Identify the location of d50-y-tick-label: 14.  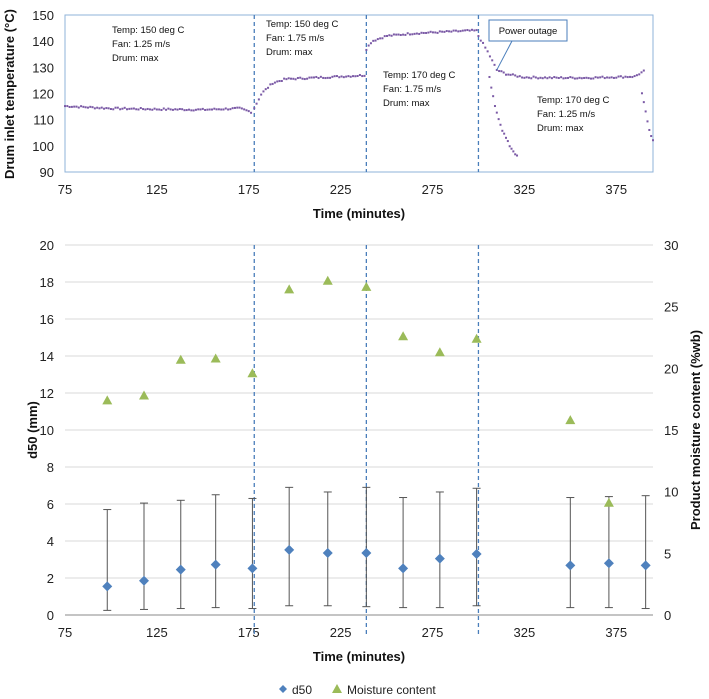
(47, 356).